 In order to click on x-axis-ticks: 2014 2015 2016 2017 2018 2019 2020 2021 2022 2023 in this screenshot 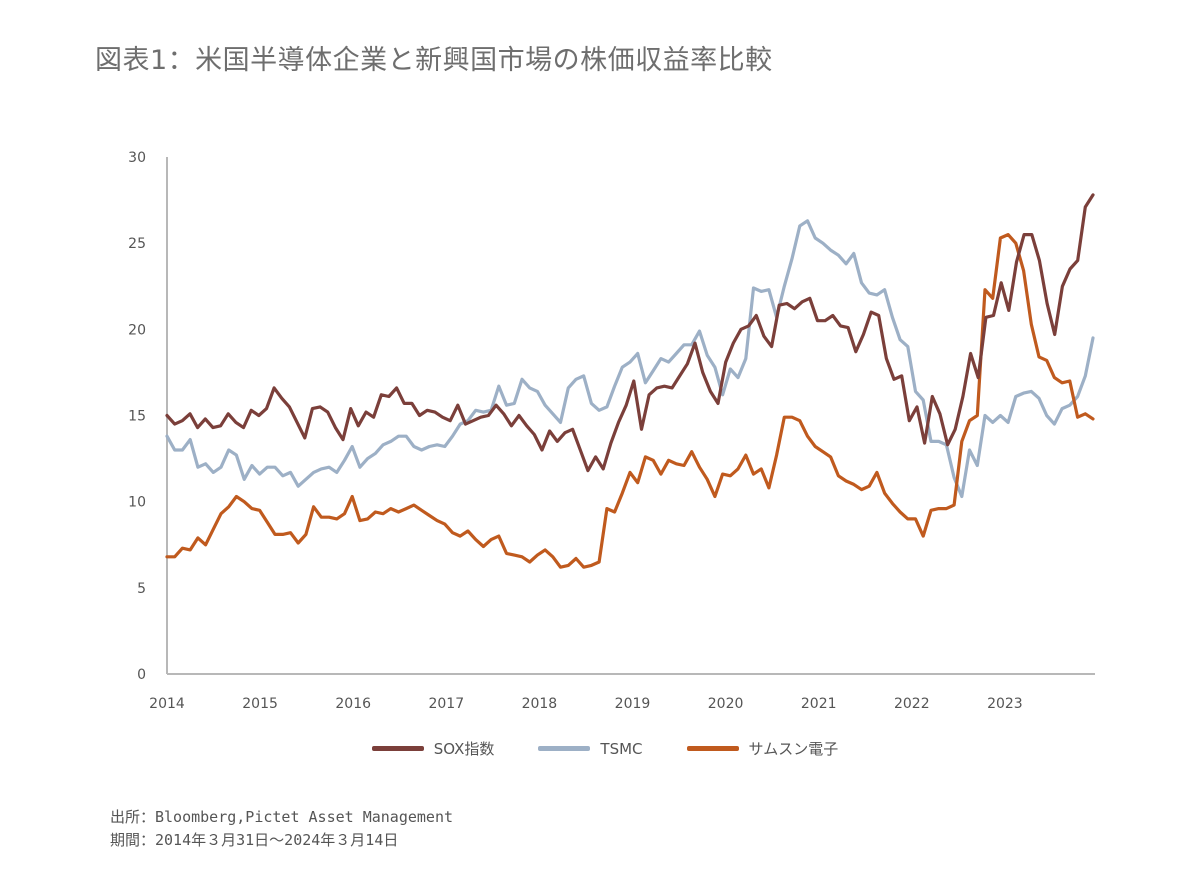, I will do `click(586, 704)`.